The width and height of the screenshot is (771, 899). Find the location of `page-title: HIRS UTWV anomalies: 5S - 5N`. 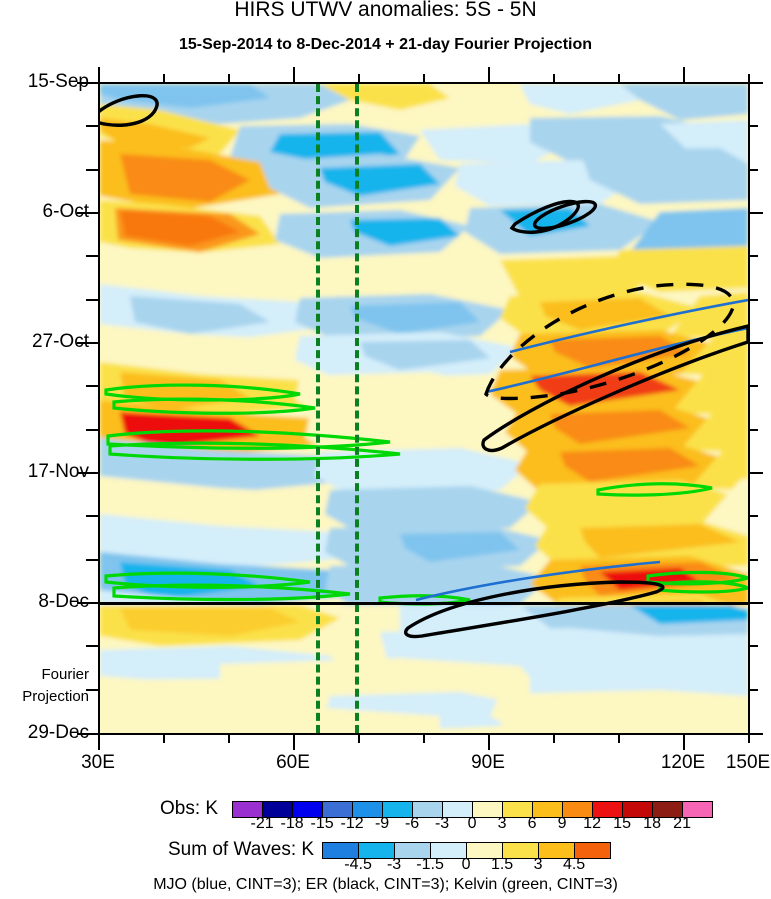

page-title: HIRS UTWV anomalies: 5S - 5N is located at coordinates (385, 10).